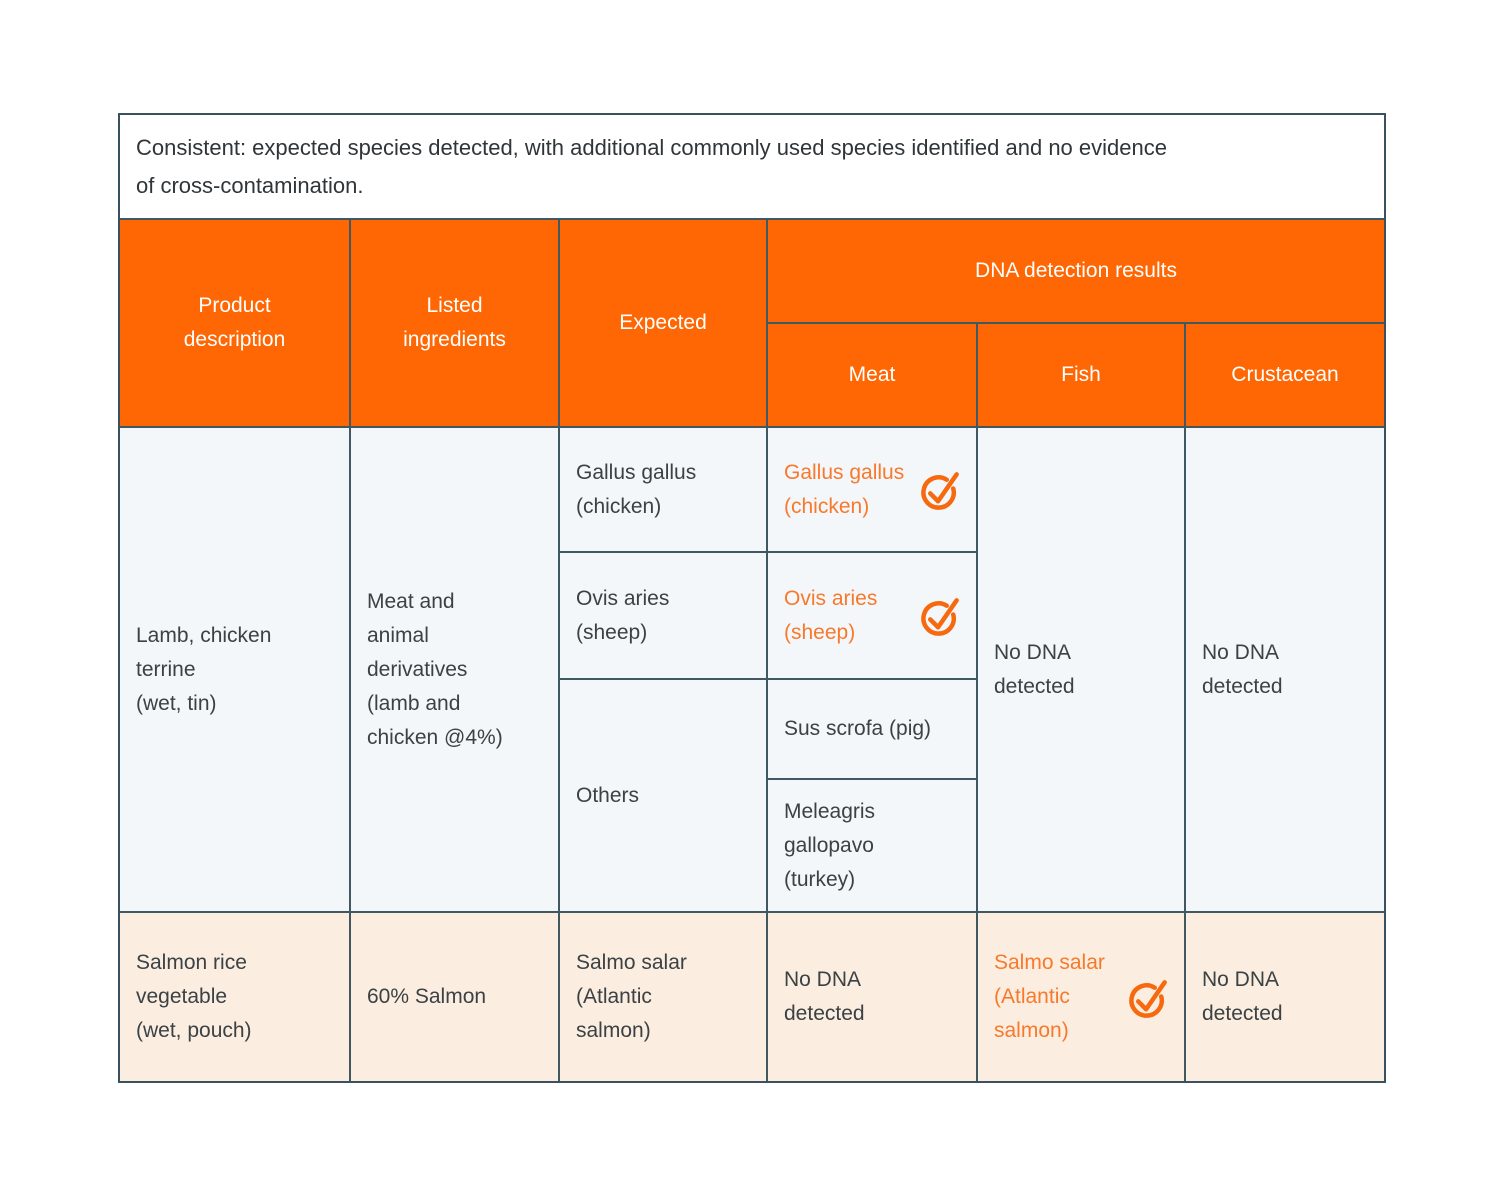  Describe the element at coordinates (663, 323) in the screenshot. I see `column-header-expected: Expected` at that location.